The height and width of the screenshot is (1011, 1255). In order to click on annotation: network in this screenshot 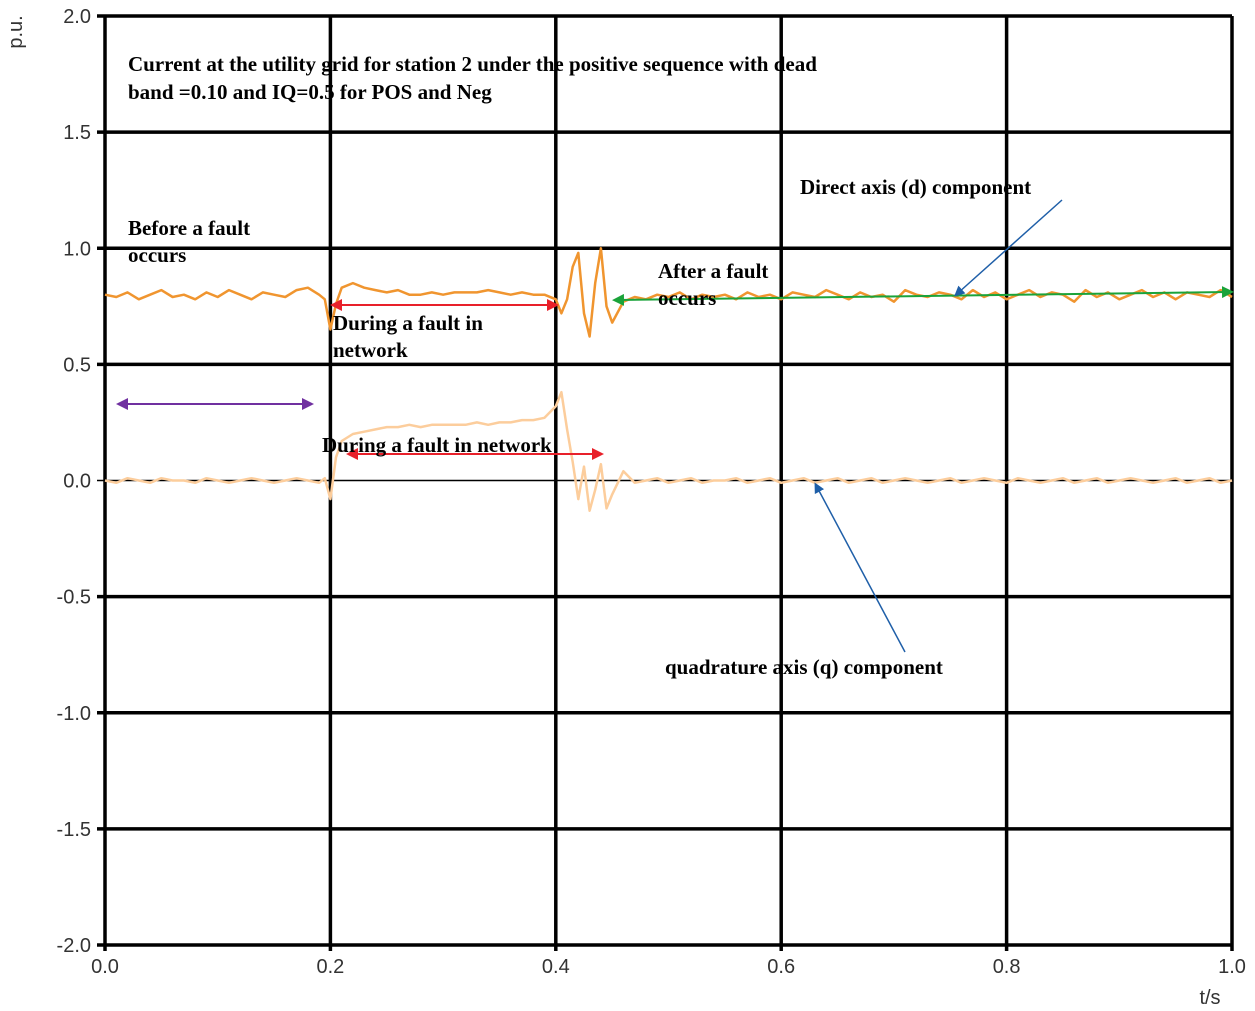, I will do `click(370, 350)`.